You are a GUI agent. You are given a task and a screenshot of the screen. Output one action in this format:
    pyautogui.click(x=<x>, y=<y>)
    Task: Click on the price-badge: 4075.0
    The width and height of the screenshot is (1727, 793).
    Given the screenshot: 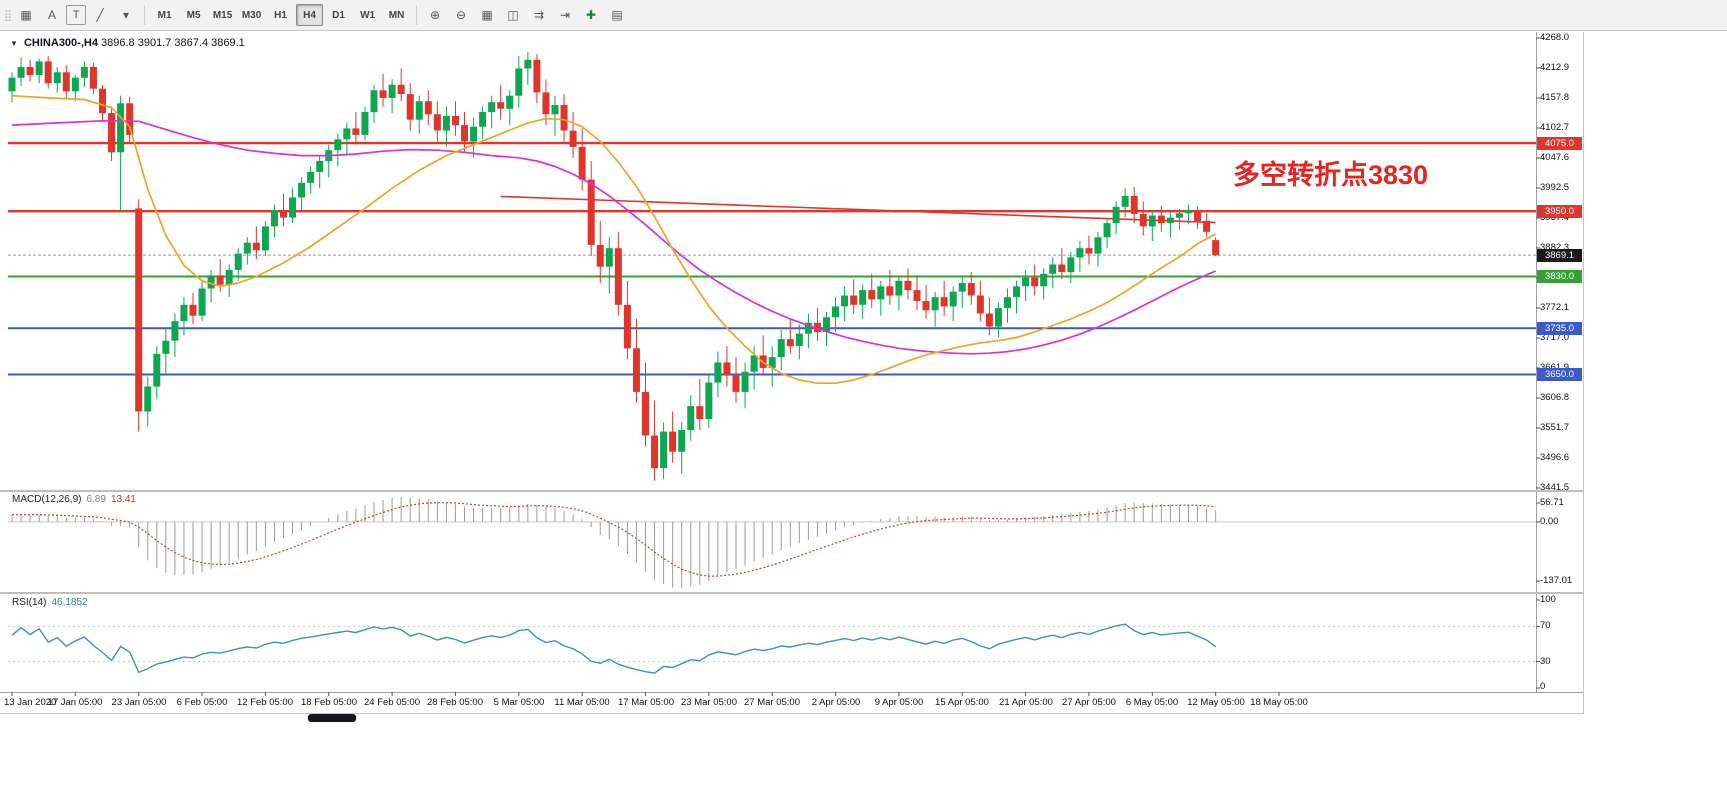 What is the action you would take?
    pyautogui.click(x=1559, y=143)
    